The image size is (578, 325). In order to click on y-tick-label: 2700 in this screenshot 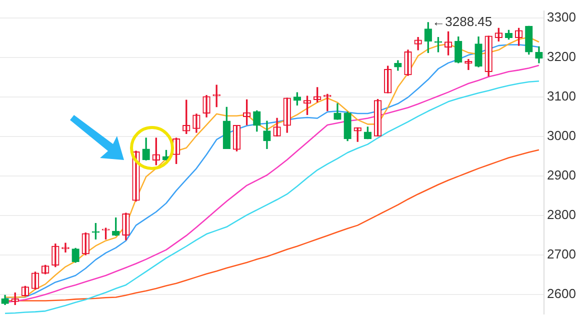, I will do `click(561, 254)`.